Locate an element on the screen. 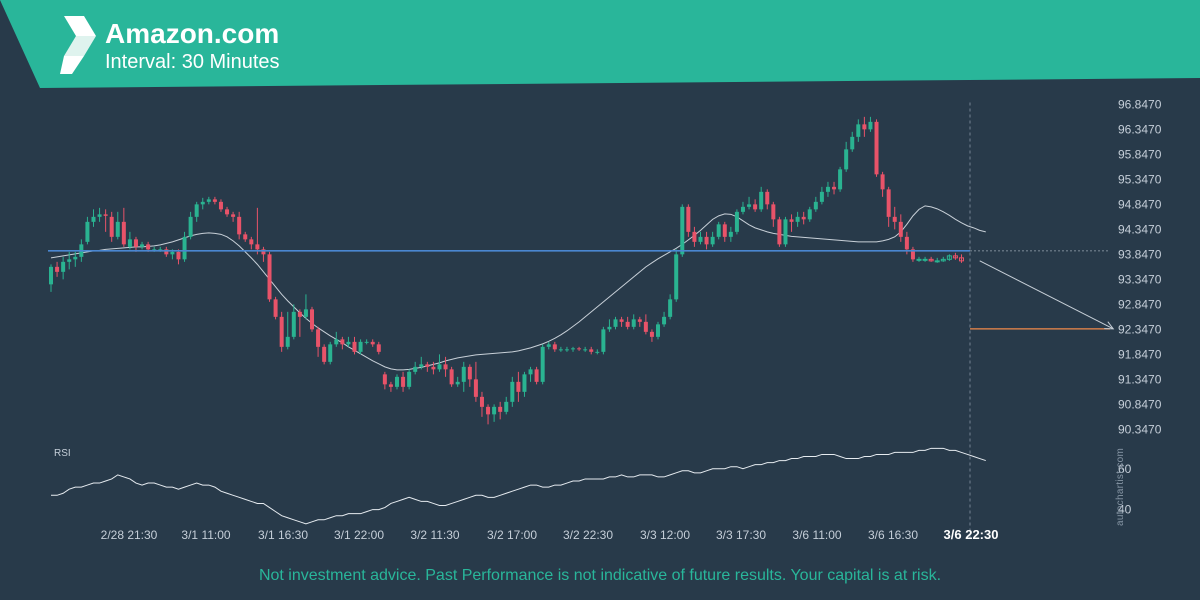  x-tick-label: 3/6 11:00 is located at coordinates (816, 535).